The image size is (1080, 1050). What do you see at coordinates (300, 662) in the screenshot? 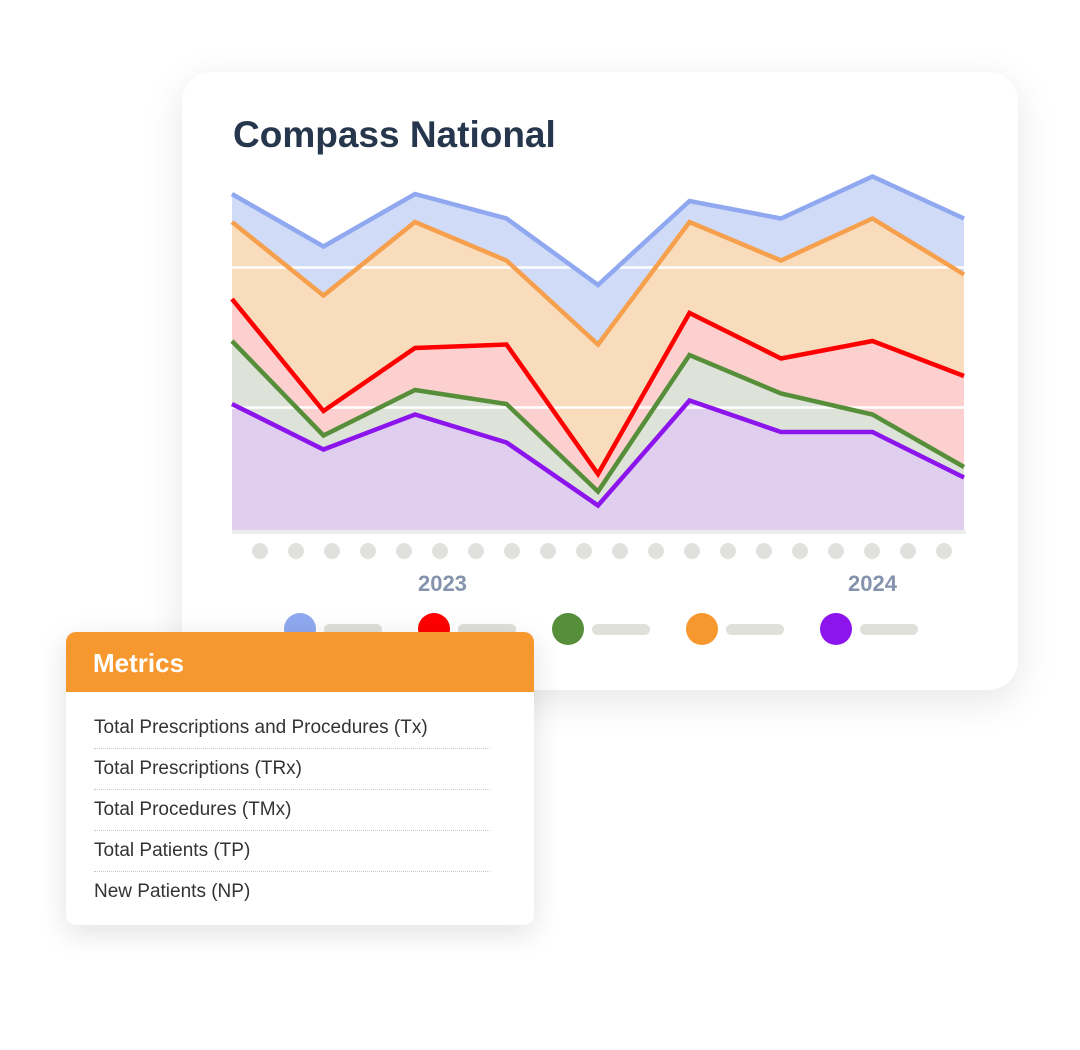
I see `metrics-title: Metrics` at bounding box center [300, 662].